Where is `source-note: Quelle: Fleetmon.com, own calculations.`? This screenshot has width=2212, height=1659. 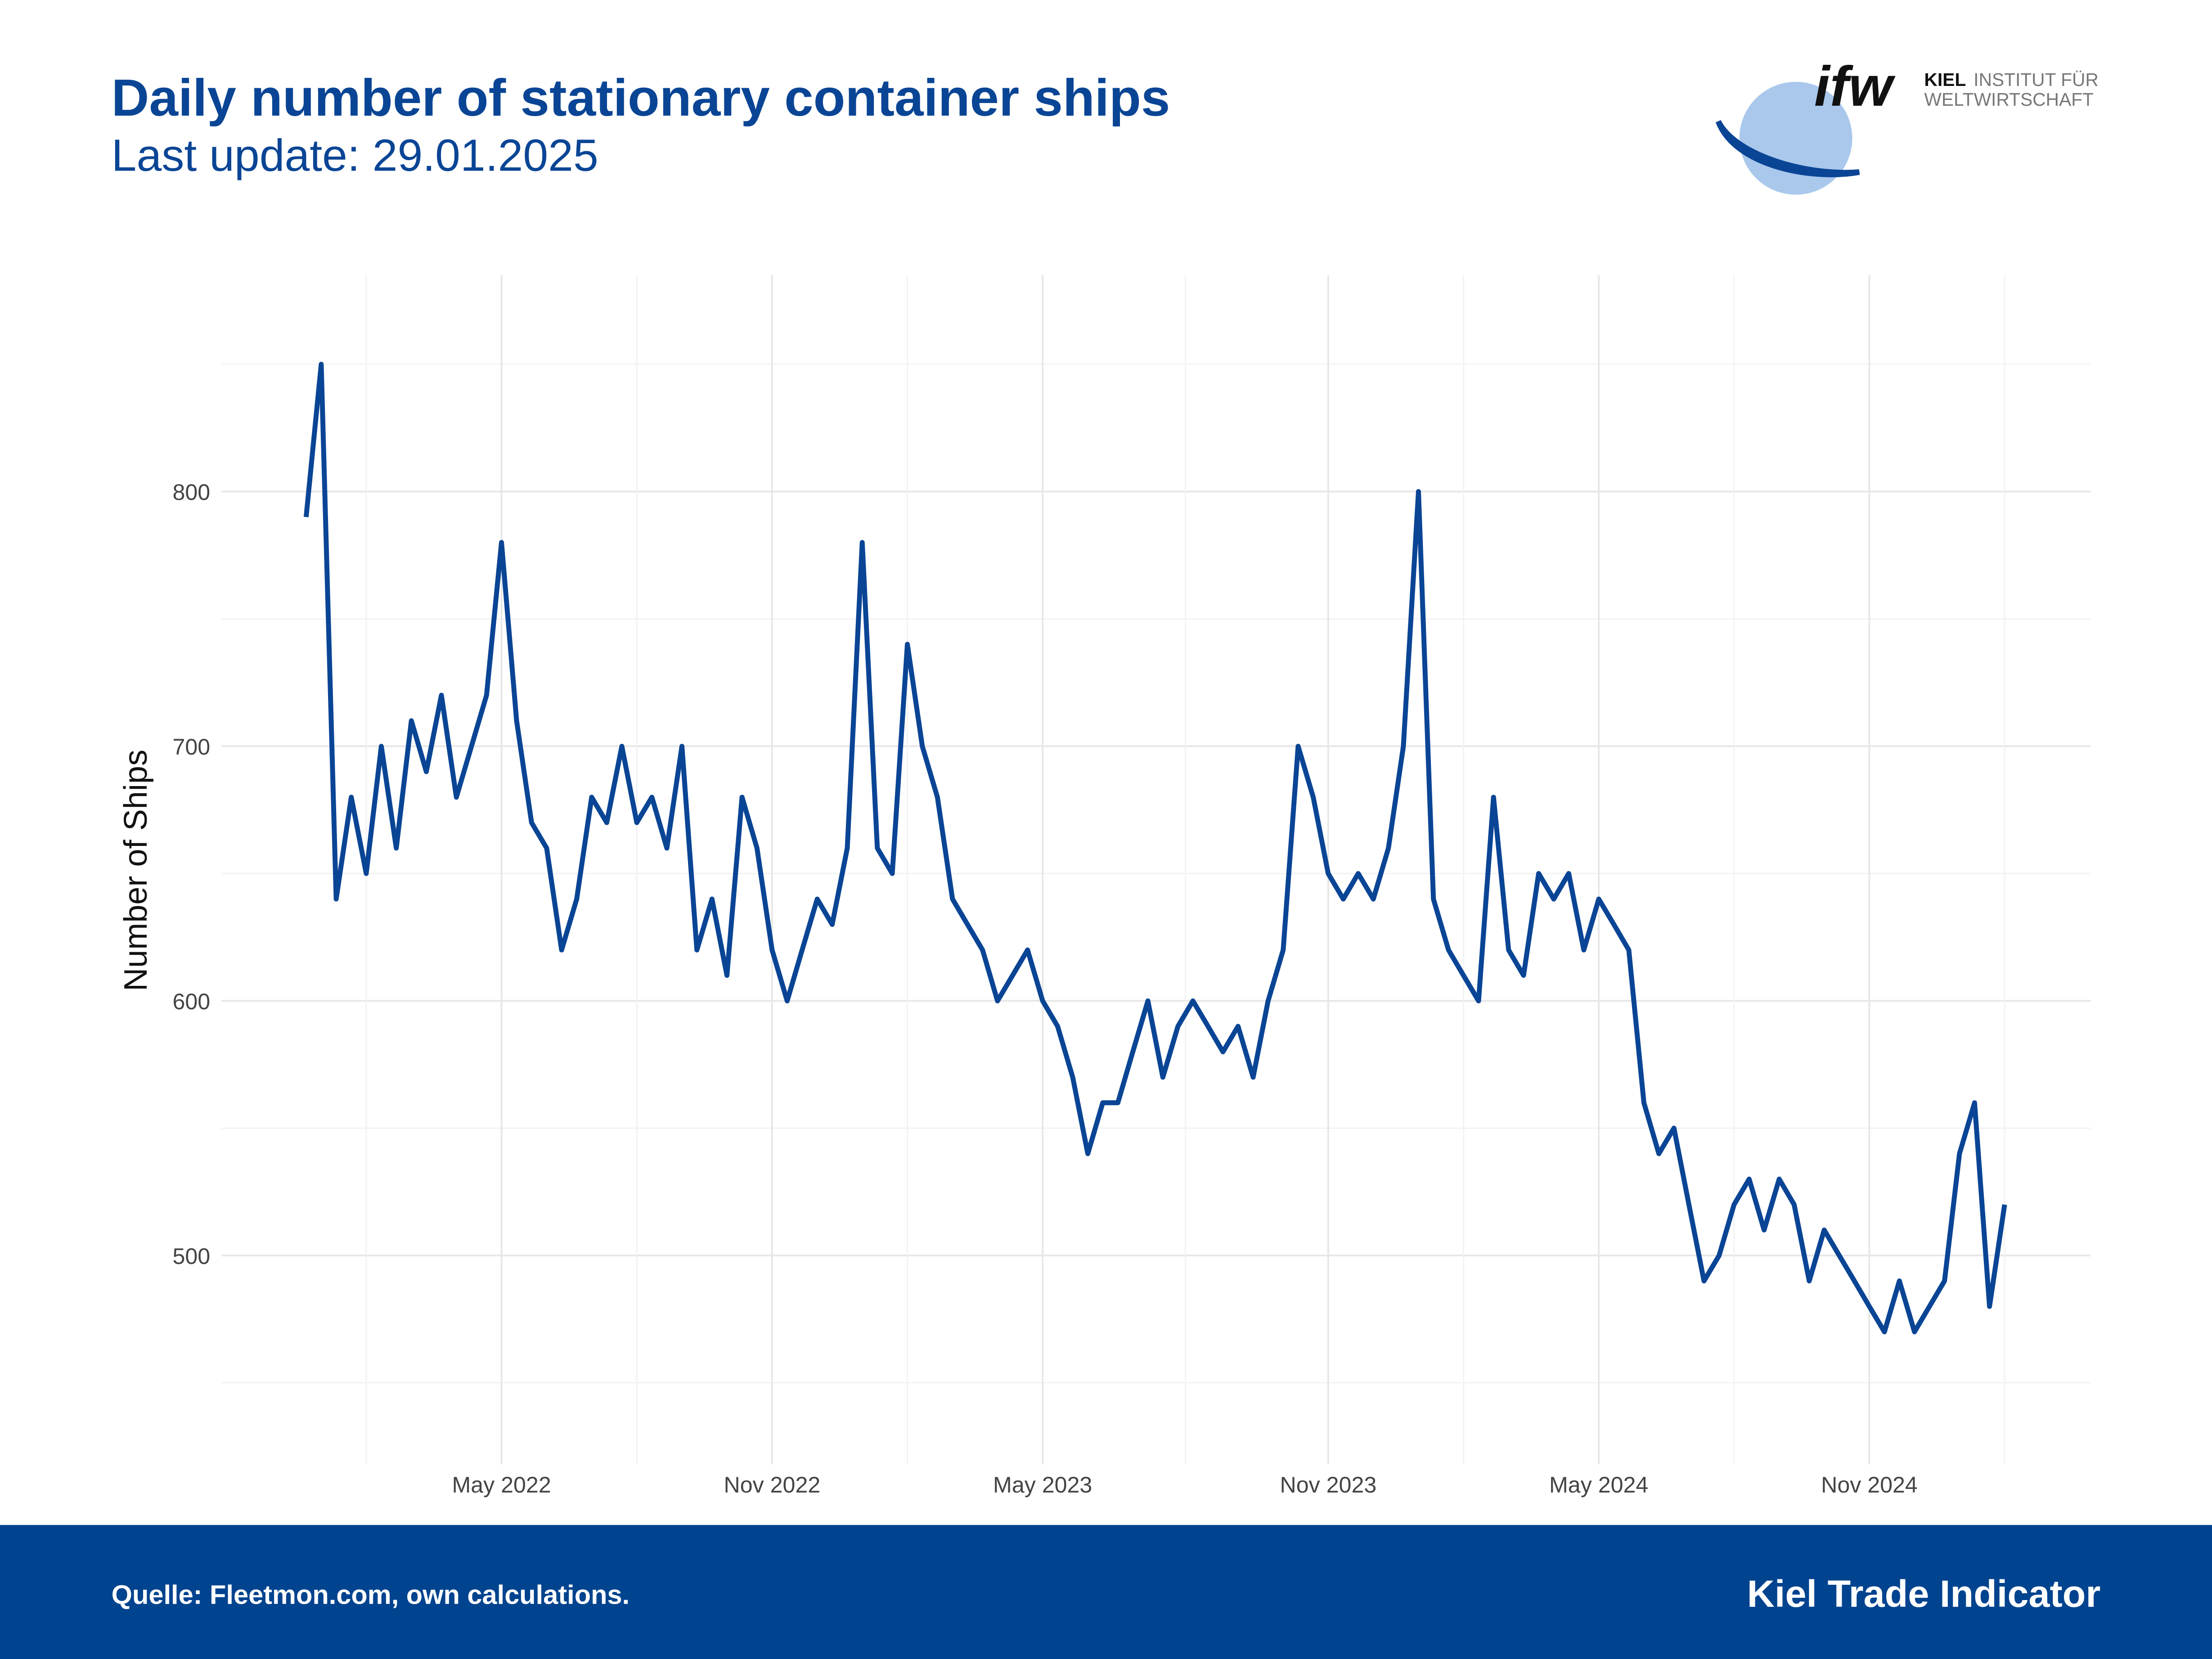
source-note: Quelle: Fleetmon.com, own calculations. is located at coordinates (370, 1595).